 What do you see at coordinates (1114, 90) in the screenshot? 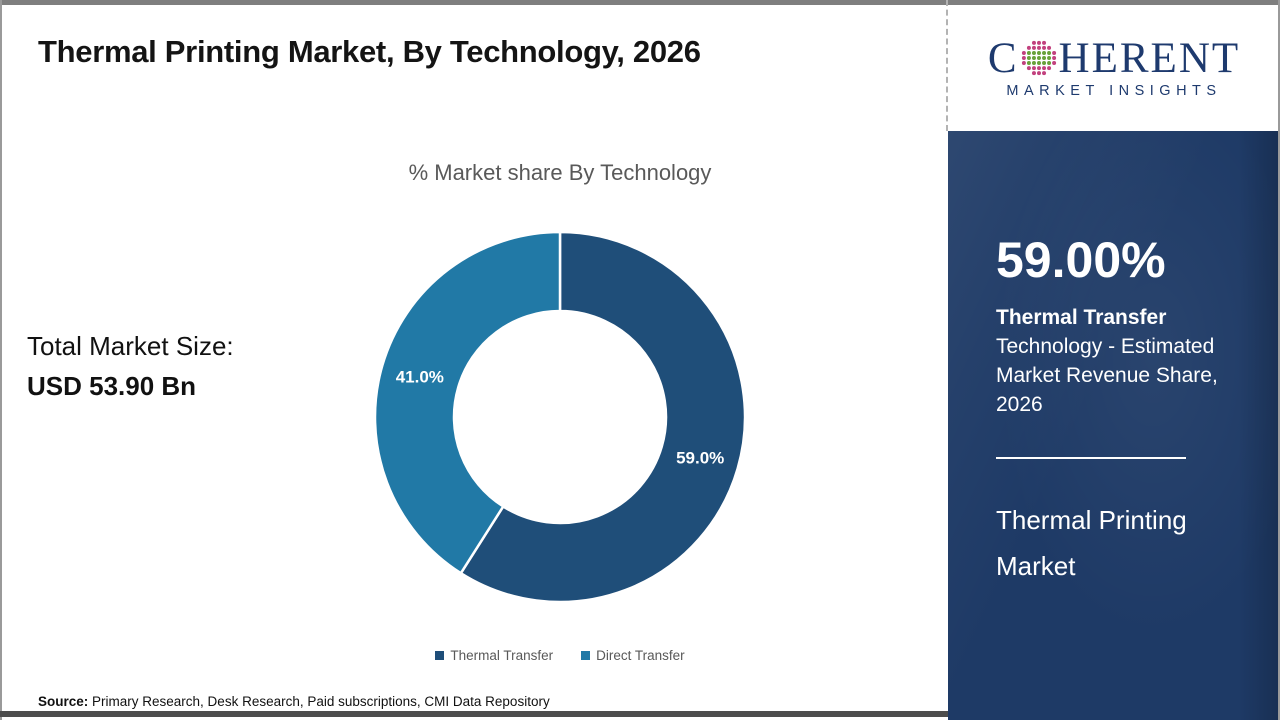
I see `brand-tagline: MARKET INSIGHTS` at bounding box center [1114, 90].